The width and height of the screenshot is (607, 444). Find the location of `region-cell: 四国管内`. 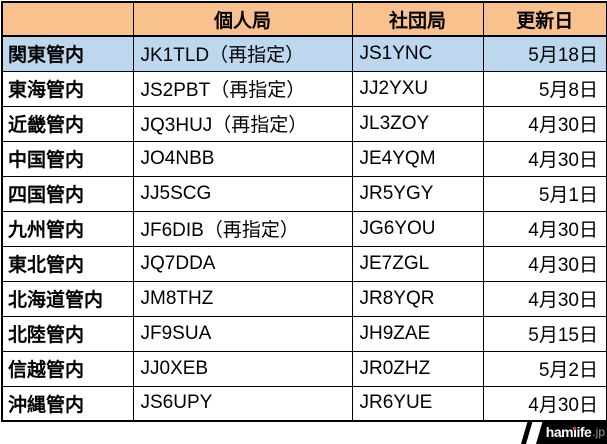

region-cell: 四国管内 is located at coordinates (67, 193).